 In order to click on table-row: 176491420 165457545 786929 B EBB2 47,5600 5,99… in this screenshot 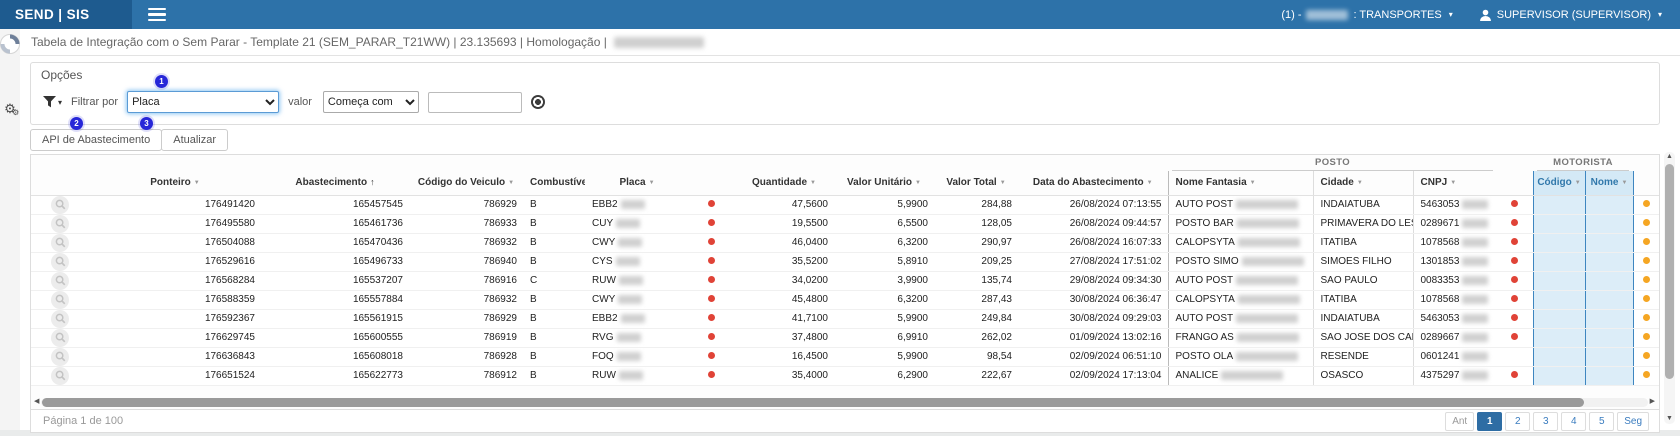, I will do `click(845, 205)`.